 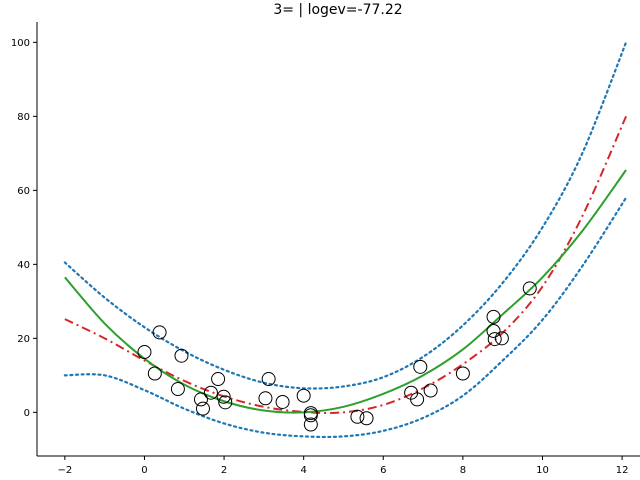 What do you see at coordinates (542, 470) in the screenshot?
I see `x-tick-label: 10` at bounding box center [542, 470].